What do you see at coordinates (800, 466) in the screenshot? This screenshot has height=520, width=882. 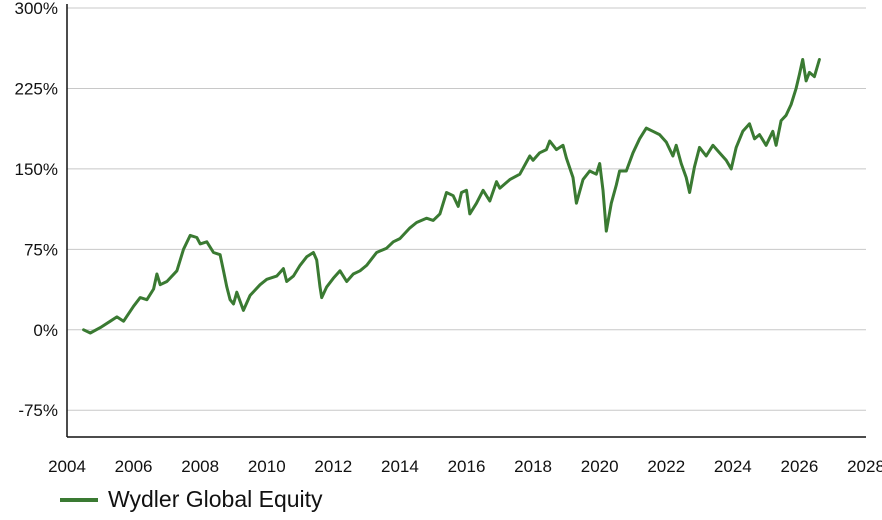 I see `x-tick-label: 2026` at bounding box center [800, 466].